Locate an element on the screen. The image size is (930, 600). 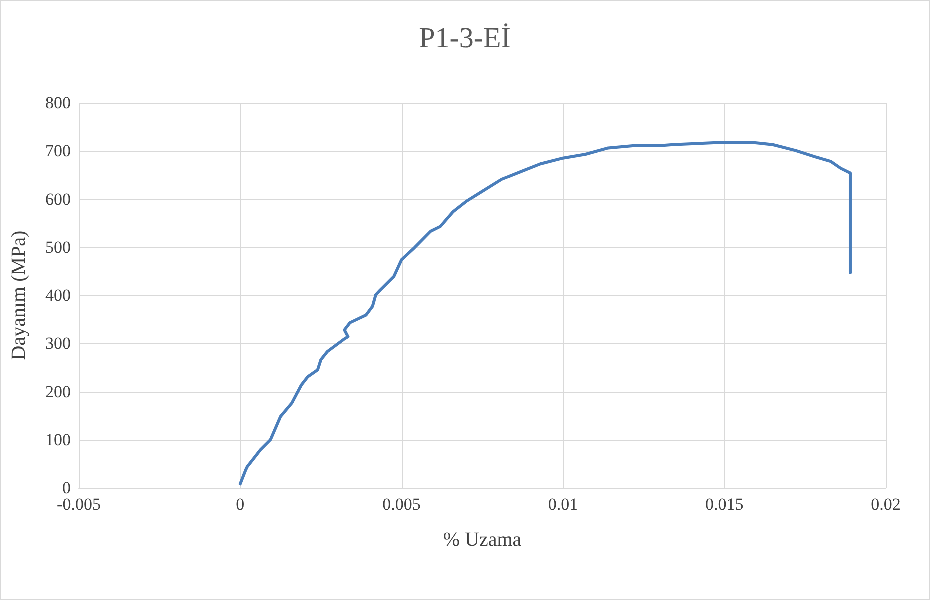
y-tick-label: 400 is located at coordinates (58, 295).